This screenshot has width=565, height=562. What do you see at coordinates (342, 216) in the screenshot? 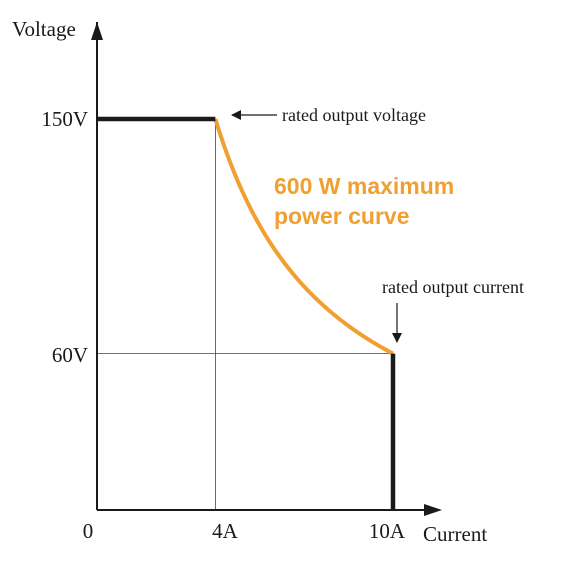
I see `power-curve-label-line2: power curve` at bounding box center [342, 216].